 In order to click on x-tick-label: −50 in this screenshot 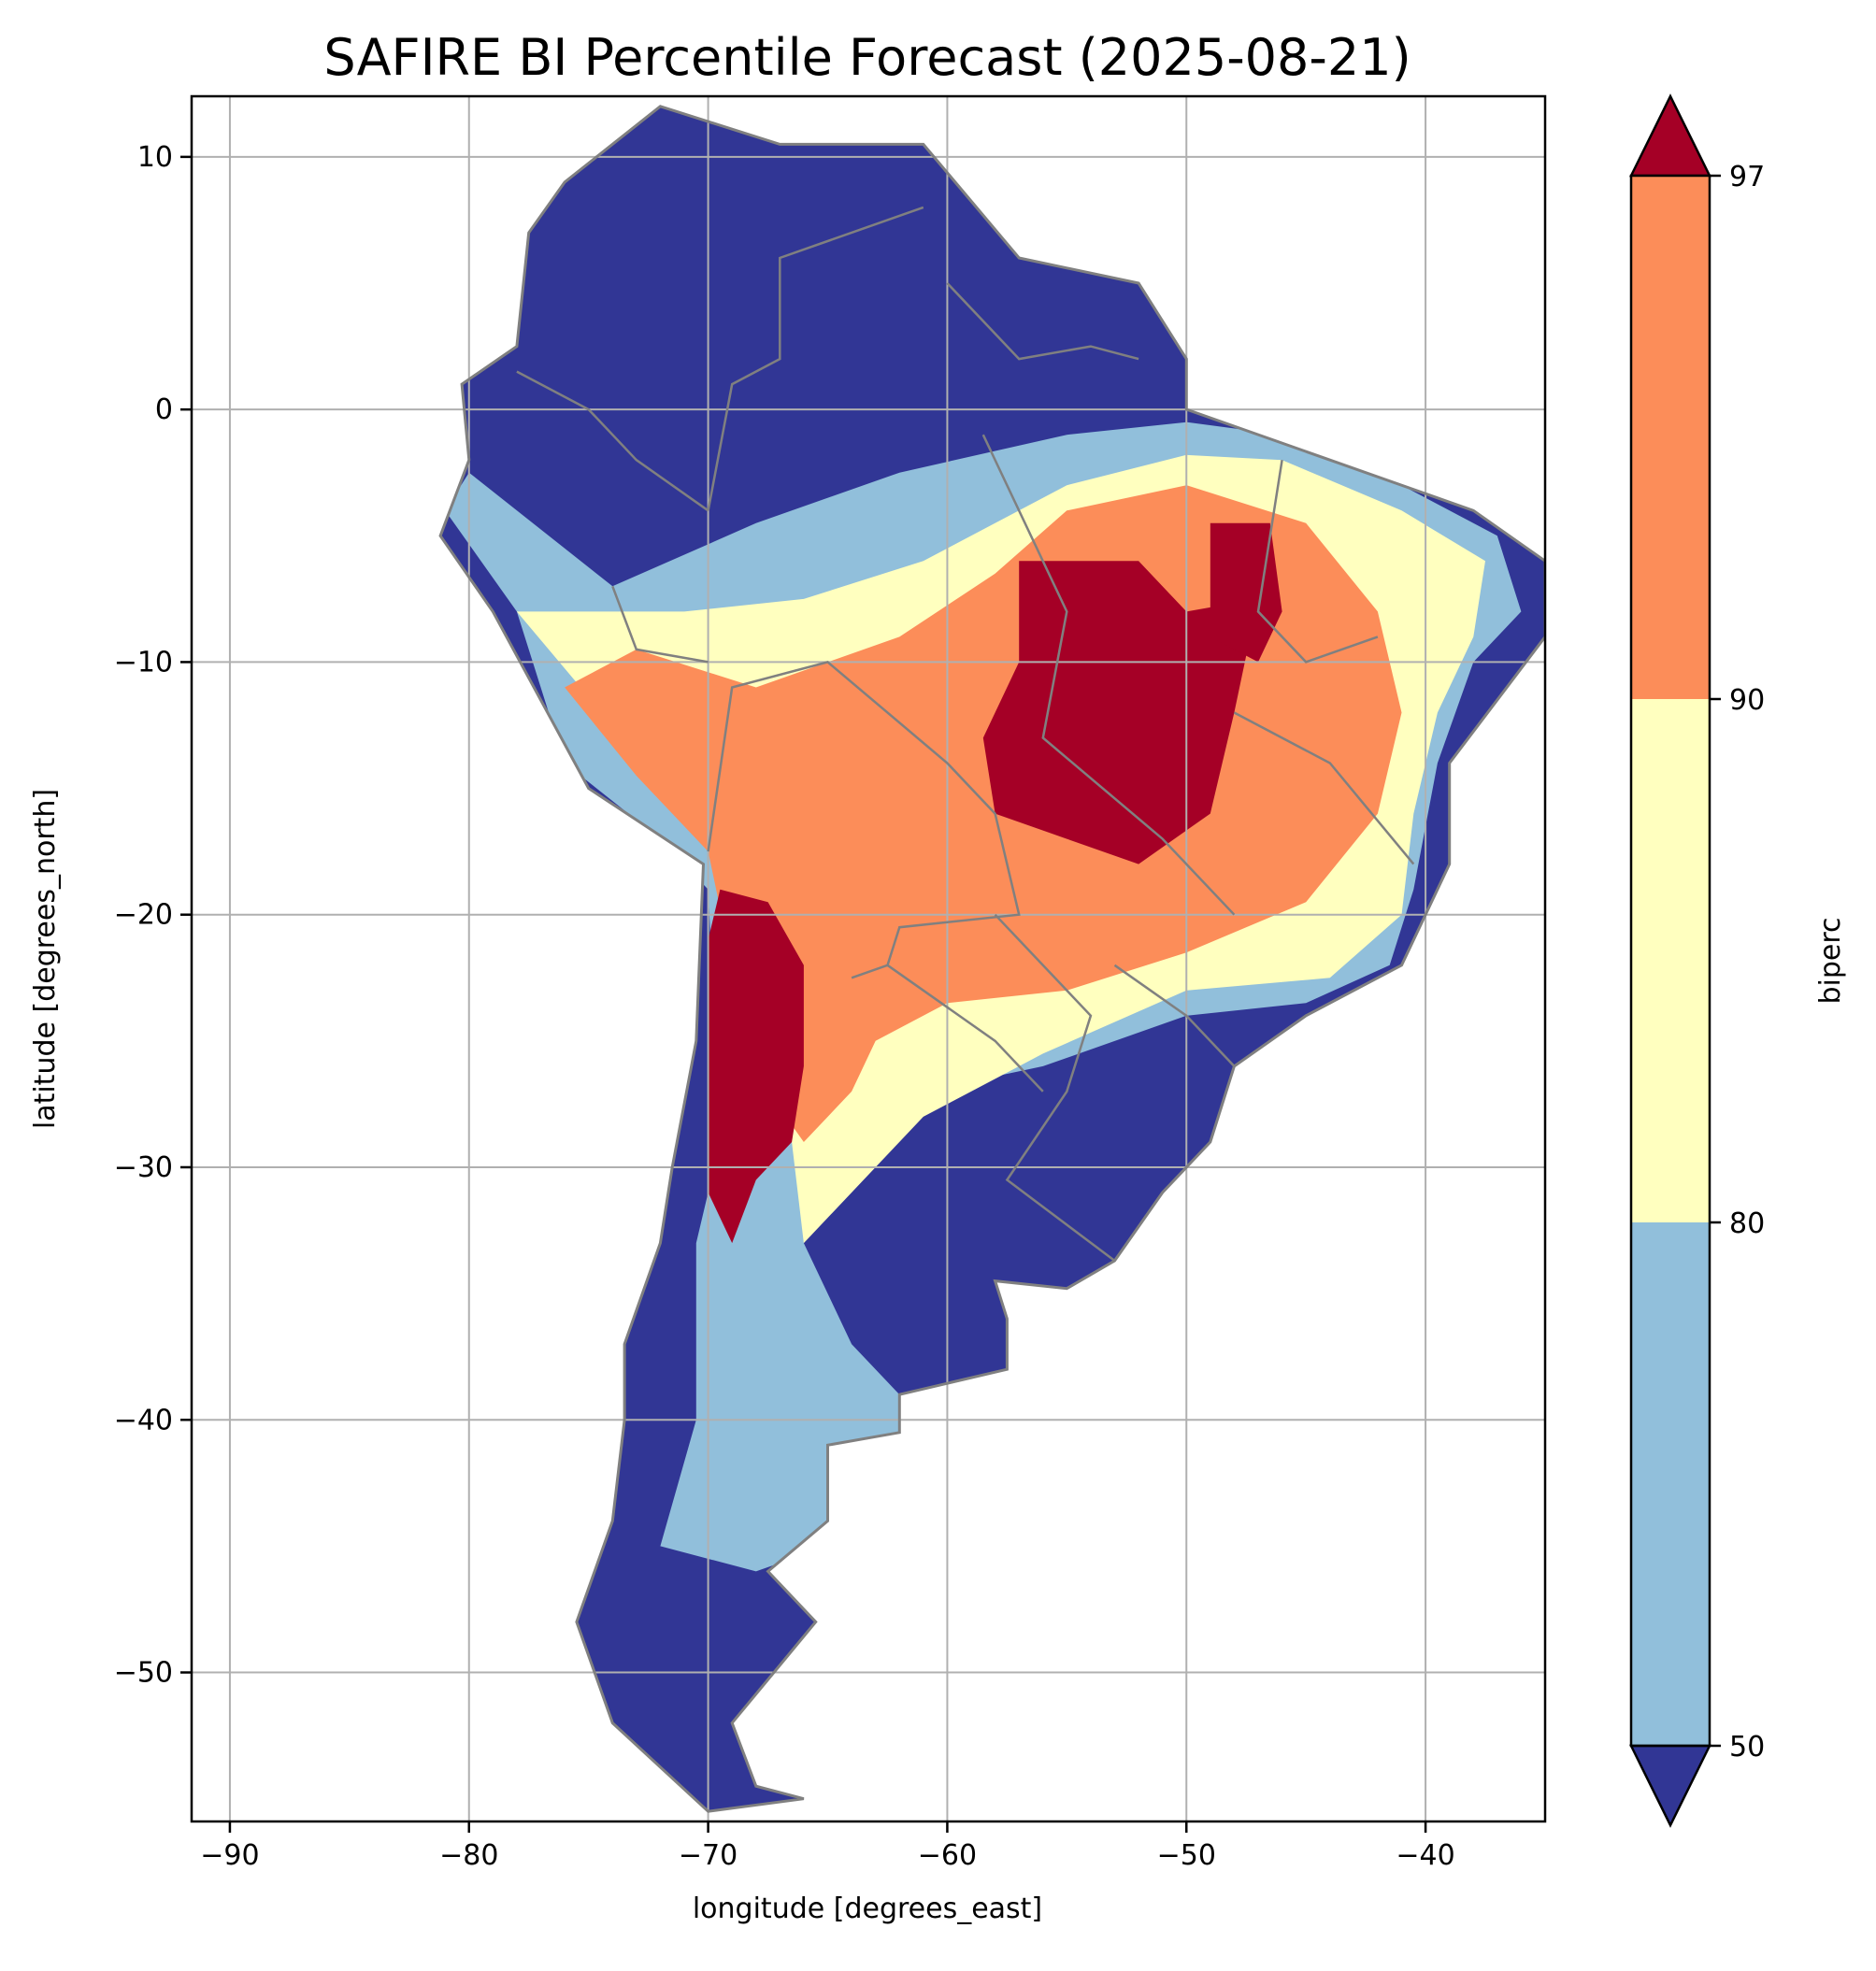, I will do `click(1187, 1855)`.